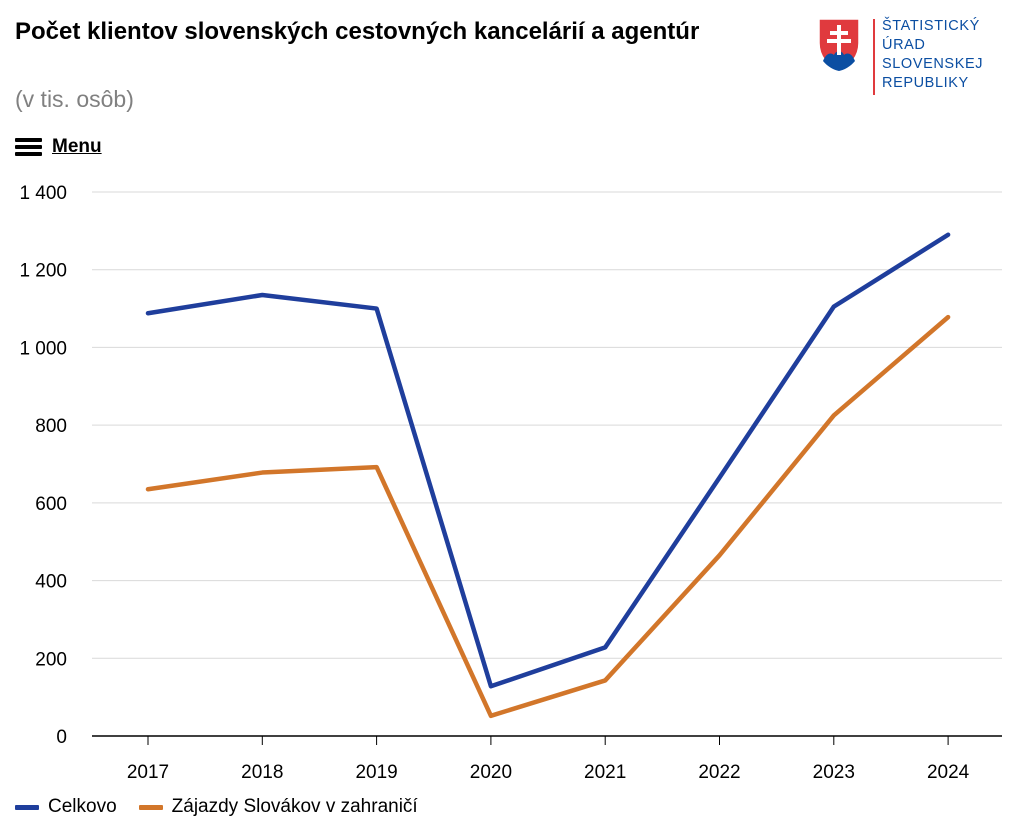 The width and height of the screenshot is (1024, 823). Describe the element at coordinates (82, 806) in the screenshot. I see `legend-label: Celkovo` at that location.